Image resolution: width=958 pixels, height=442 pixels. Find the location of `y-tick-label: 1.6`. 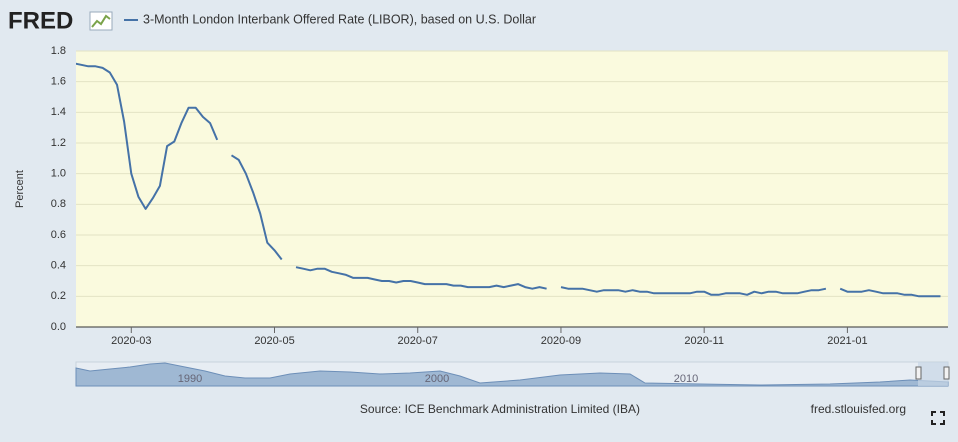

y-tick-label: 1.6 is located at coordinates (58, 82).